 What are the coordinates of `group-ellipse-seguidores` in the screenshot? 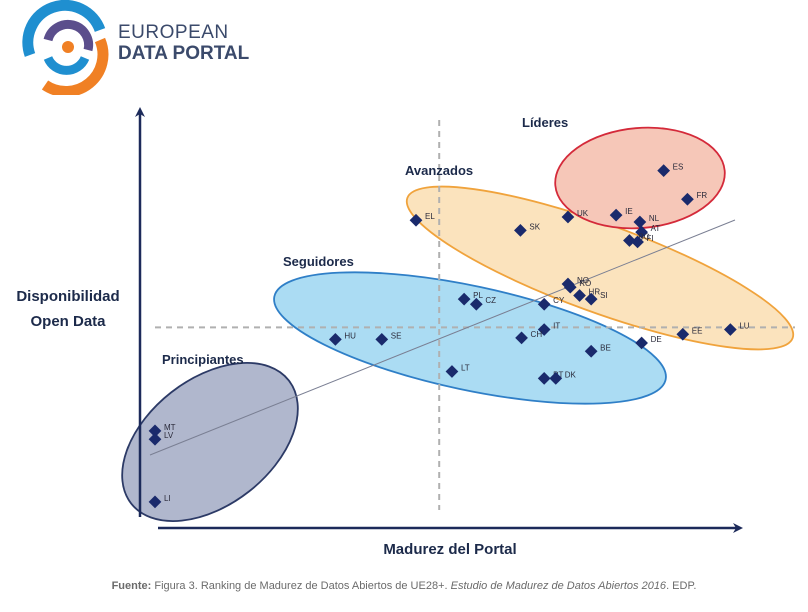 It's located at (470, 338).